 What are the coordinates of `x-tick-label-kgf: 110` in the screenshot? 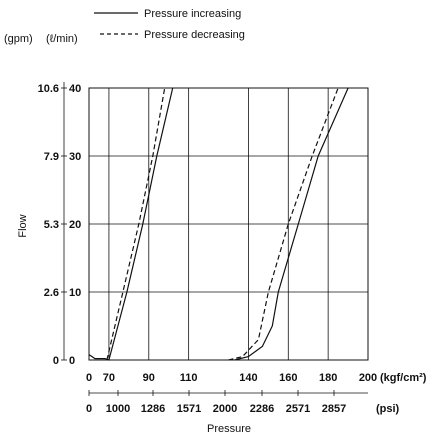 It's located at (189, 378).